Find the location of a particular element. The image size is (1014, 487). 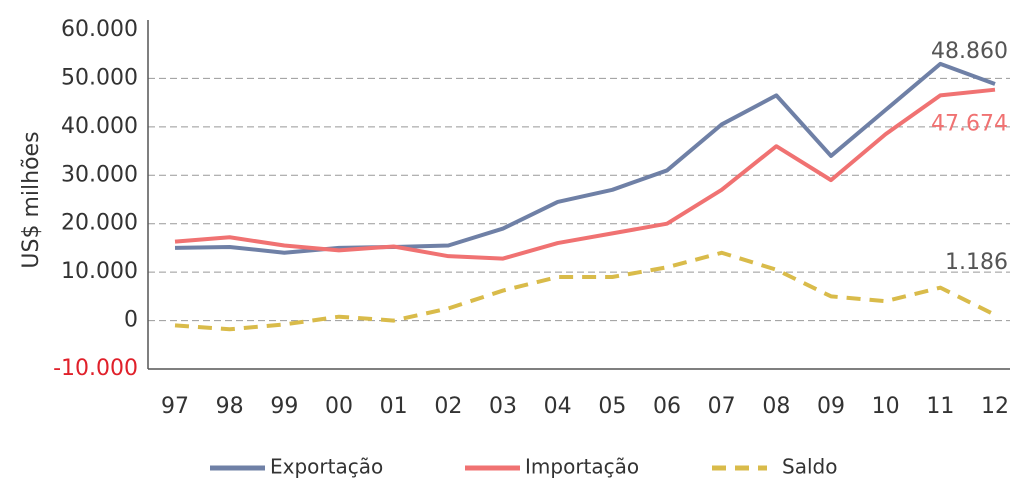

x-tick-label: 97 is located at coordinates (175, 406).